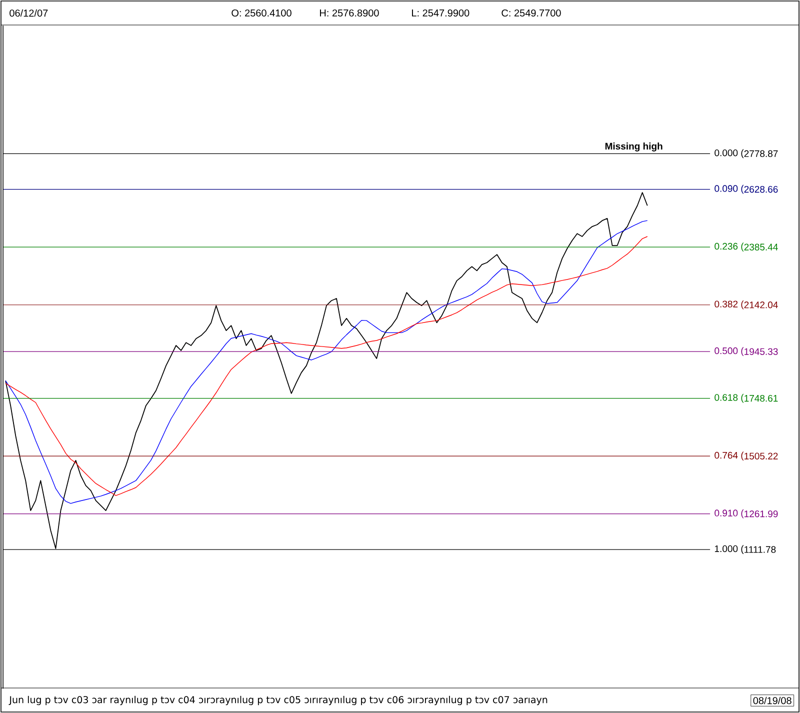 The image size is (800, 713). Describe the element at coordinates (761, 154) in the screenshot. I see `y-tick-label: 2778.87` at that location.